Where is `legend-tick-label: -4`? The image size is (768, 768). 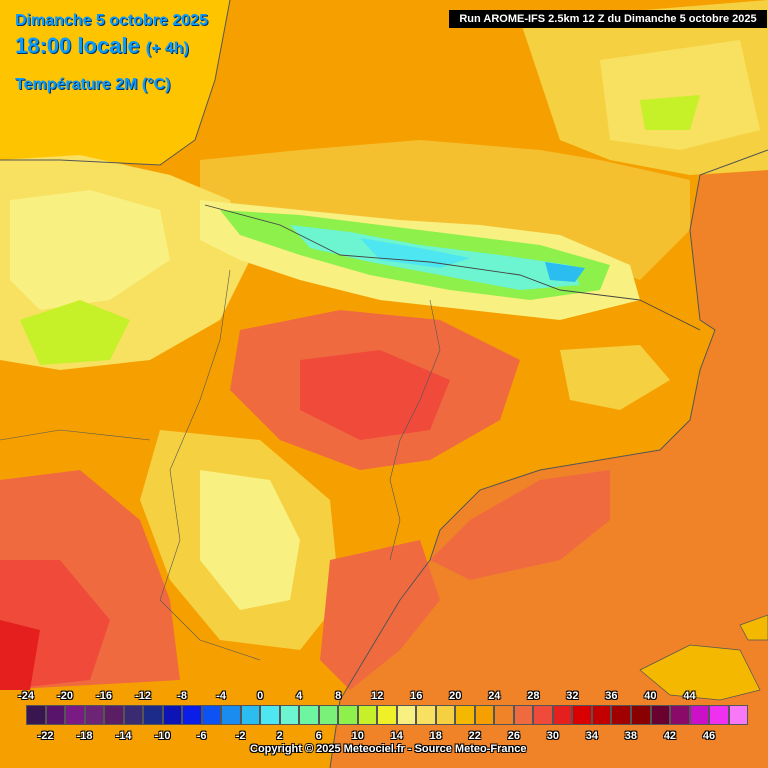
legend-tick-label: -4 is located at coordinates (221, 696).